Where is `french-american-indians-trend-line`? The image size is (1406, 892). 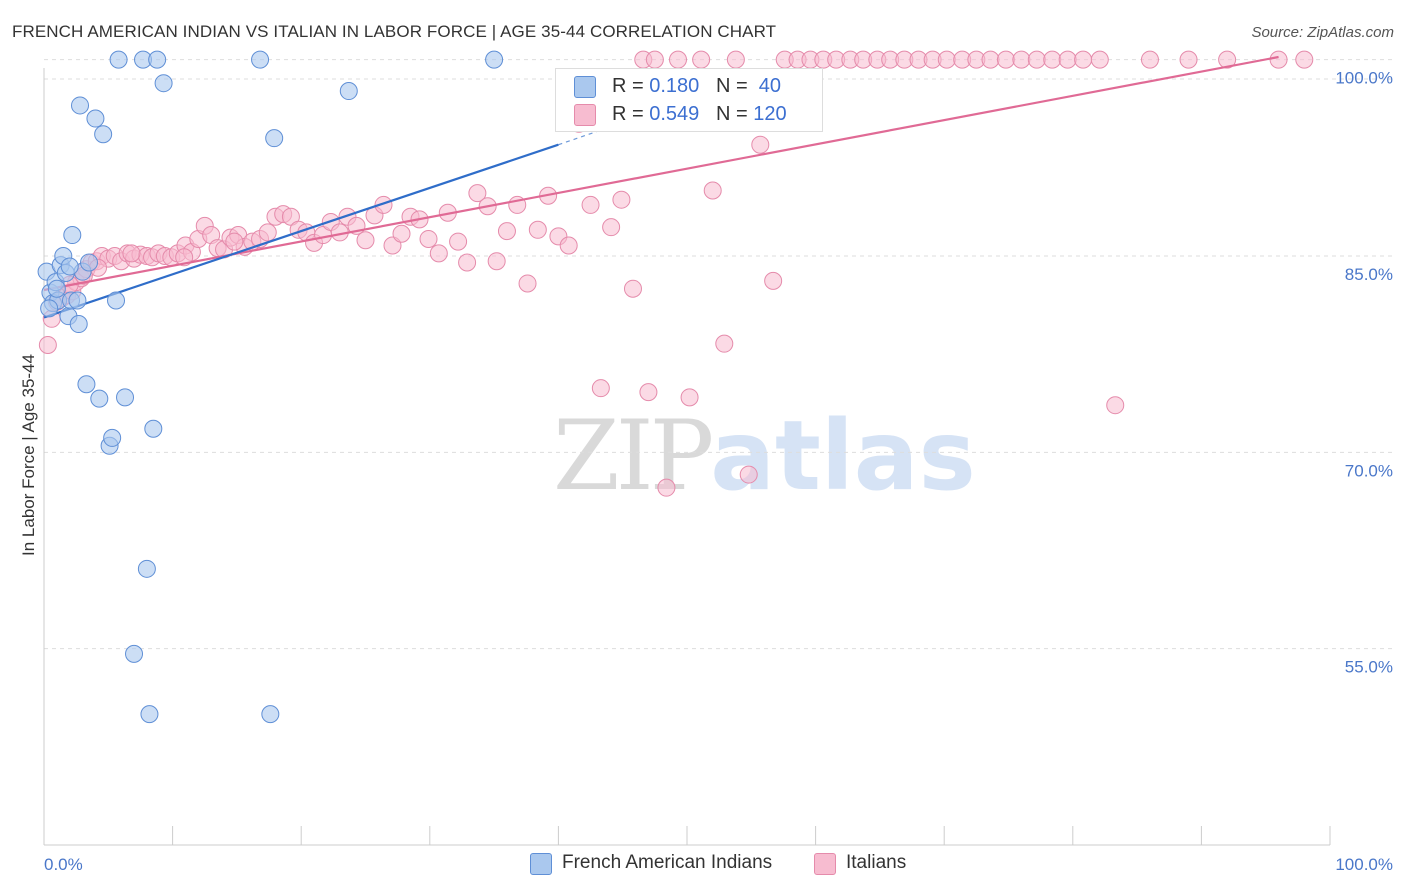
french-american-indians-trend-line is located at coordinates (301, 231).